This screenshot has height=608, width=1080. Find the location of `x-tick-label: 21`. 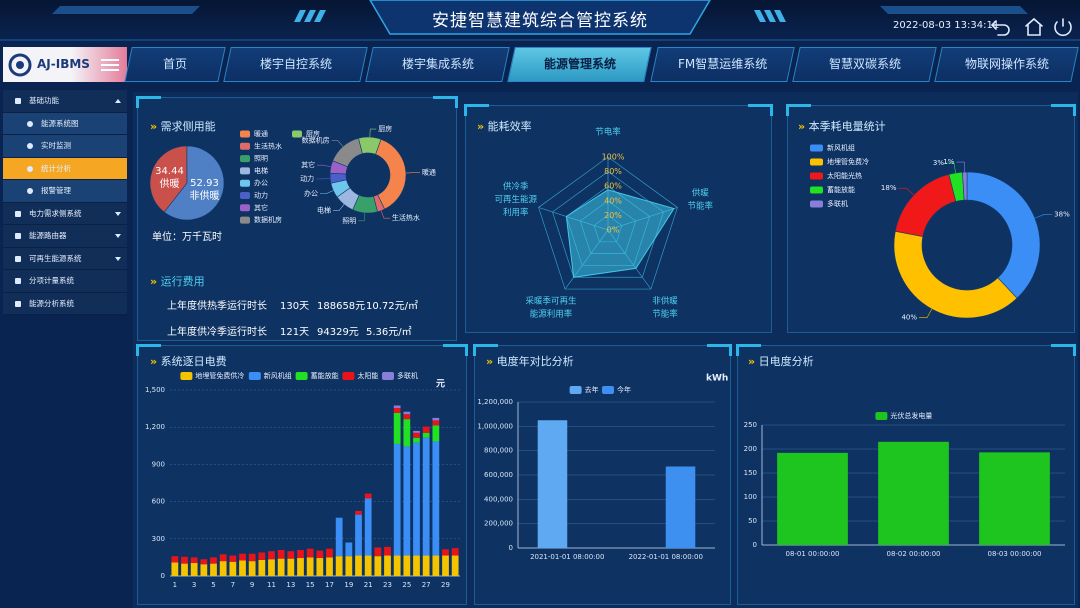

x-tick-label: 21 is located at coordinates (368, 585).